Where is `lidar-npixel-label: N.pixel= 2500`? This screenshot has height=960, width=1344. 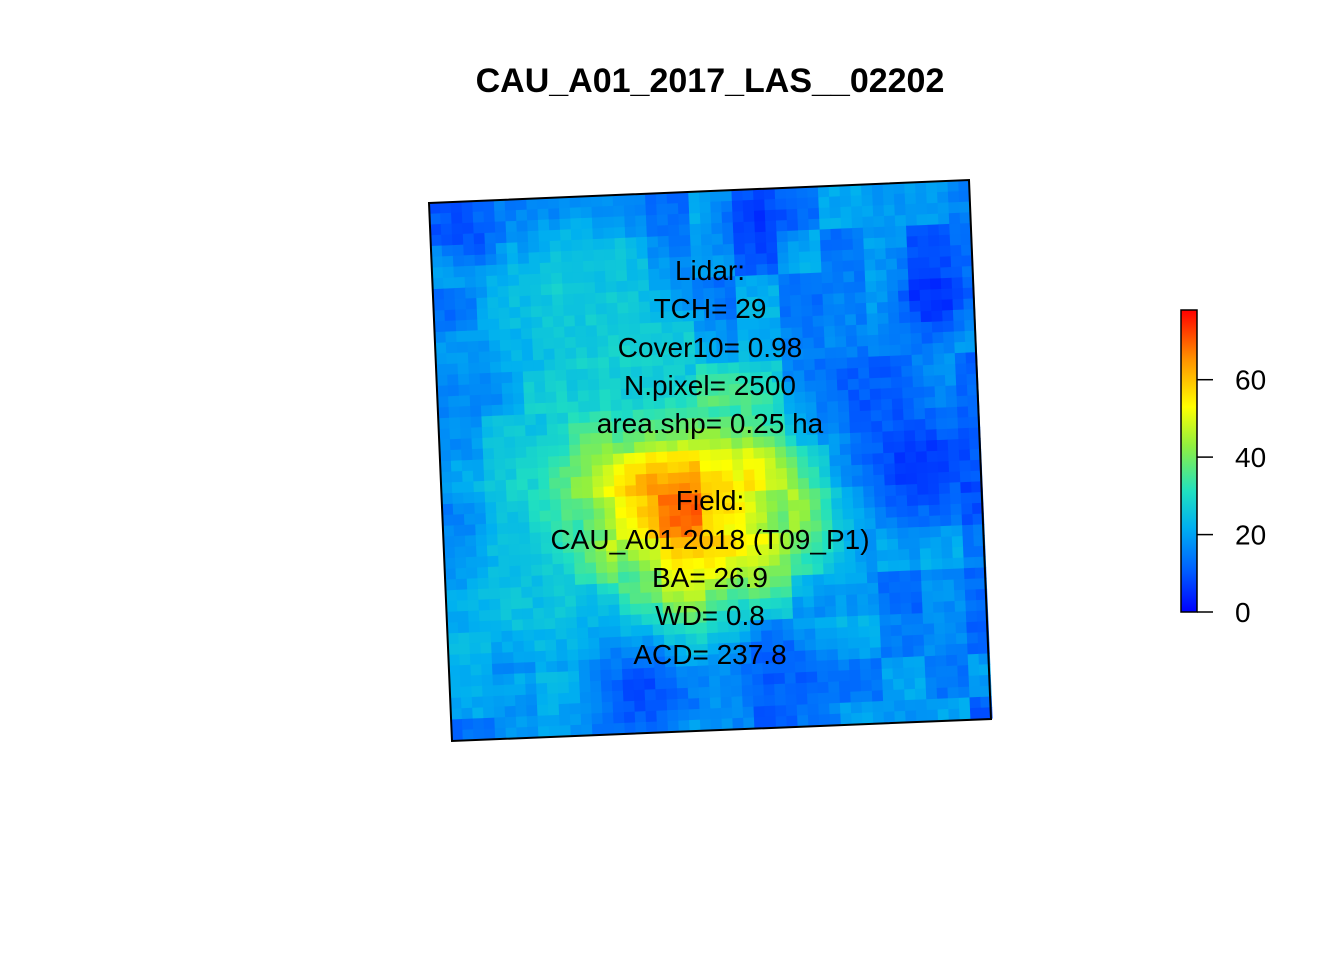 lidar-npixel-label: N.pixel= 2500 is located at coordinates (710, 385).